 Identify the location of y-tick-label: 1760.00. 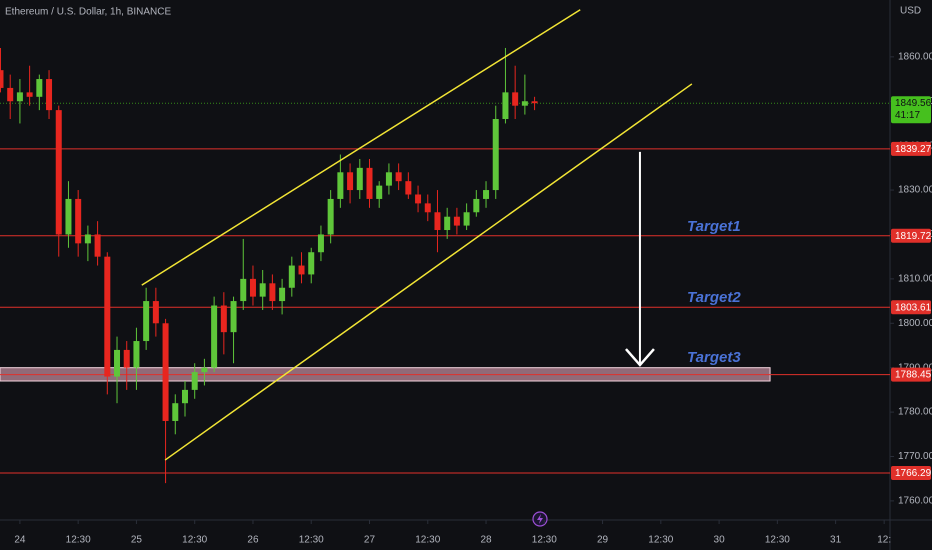
(915, 501).